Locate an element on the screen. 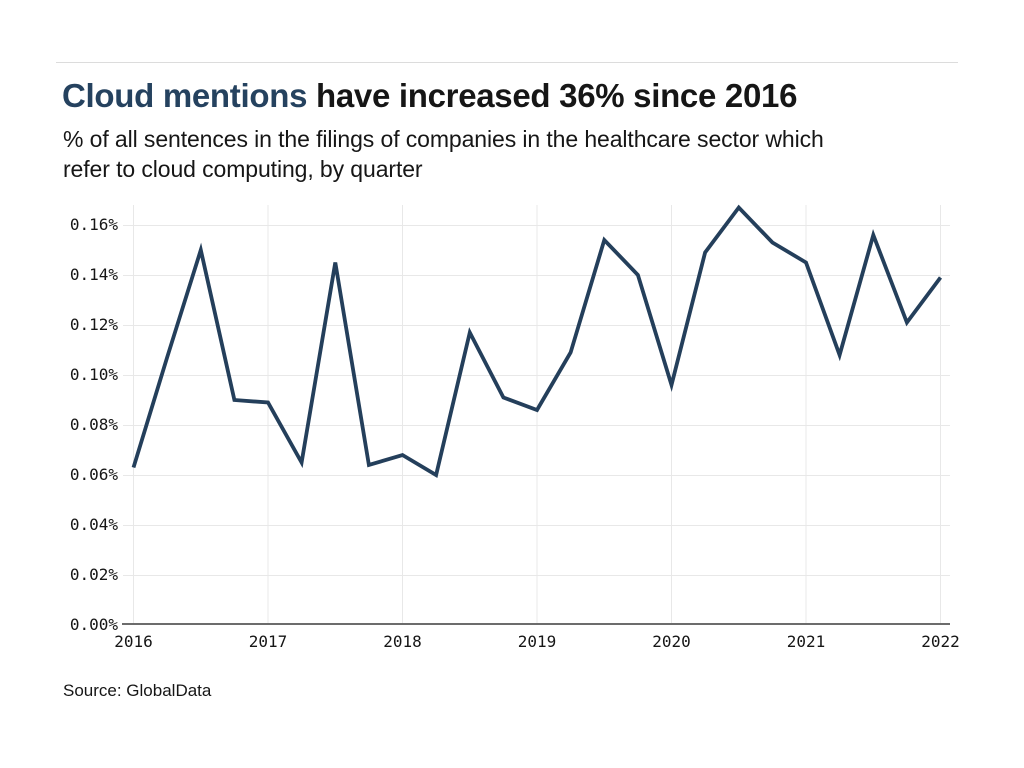 The width and height of the screenshot is (1024, 768). y-tick-label: 0.16% is located at coordinates (93, 224).